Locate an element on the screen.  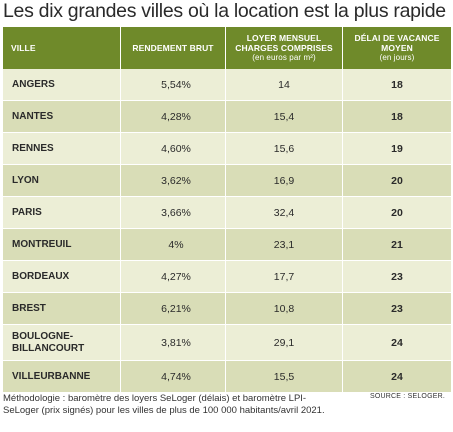
cell-loyer: 15,6 is located at coordinates (284, 148).